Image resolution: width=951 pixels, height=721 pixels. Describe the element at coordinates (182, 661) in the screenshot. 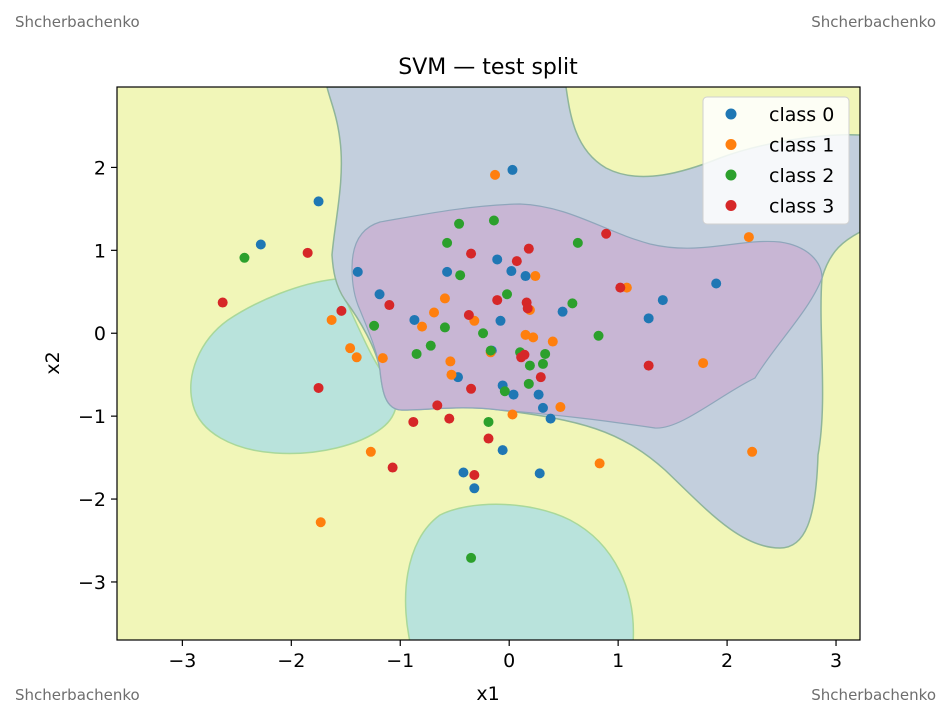

I see `x-tick-label: −3` at that location.